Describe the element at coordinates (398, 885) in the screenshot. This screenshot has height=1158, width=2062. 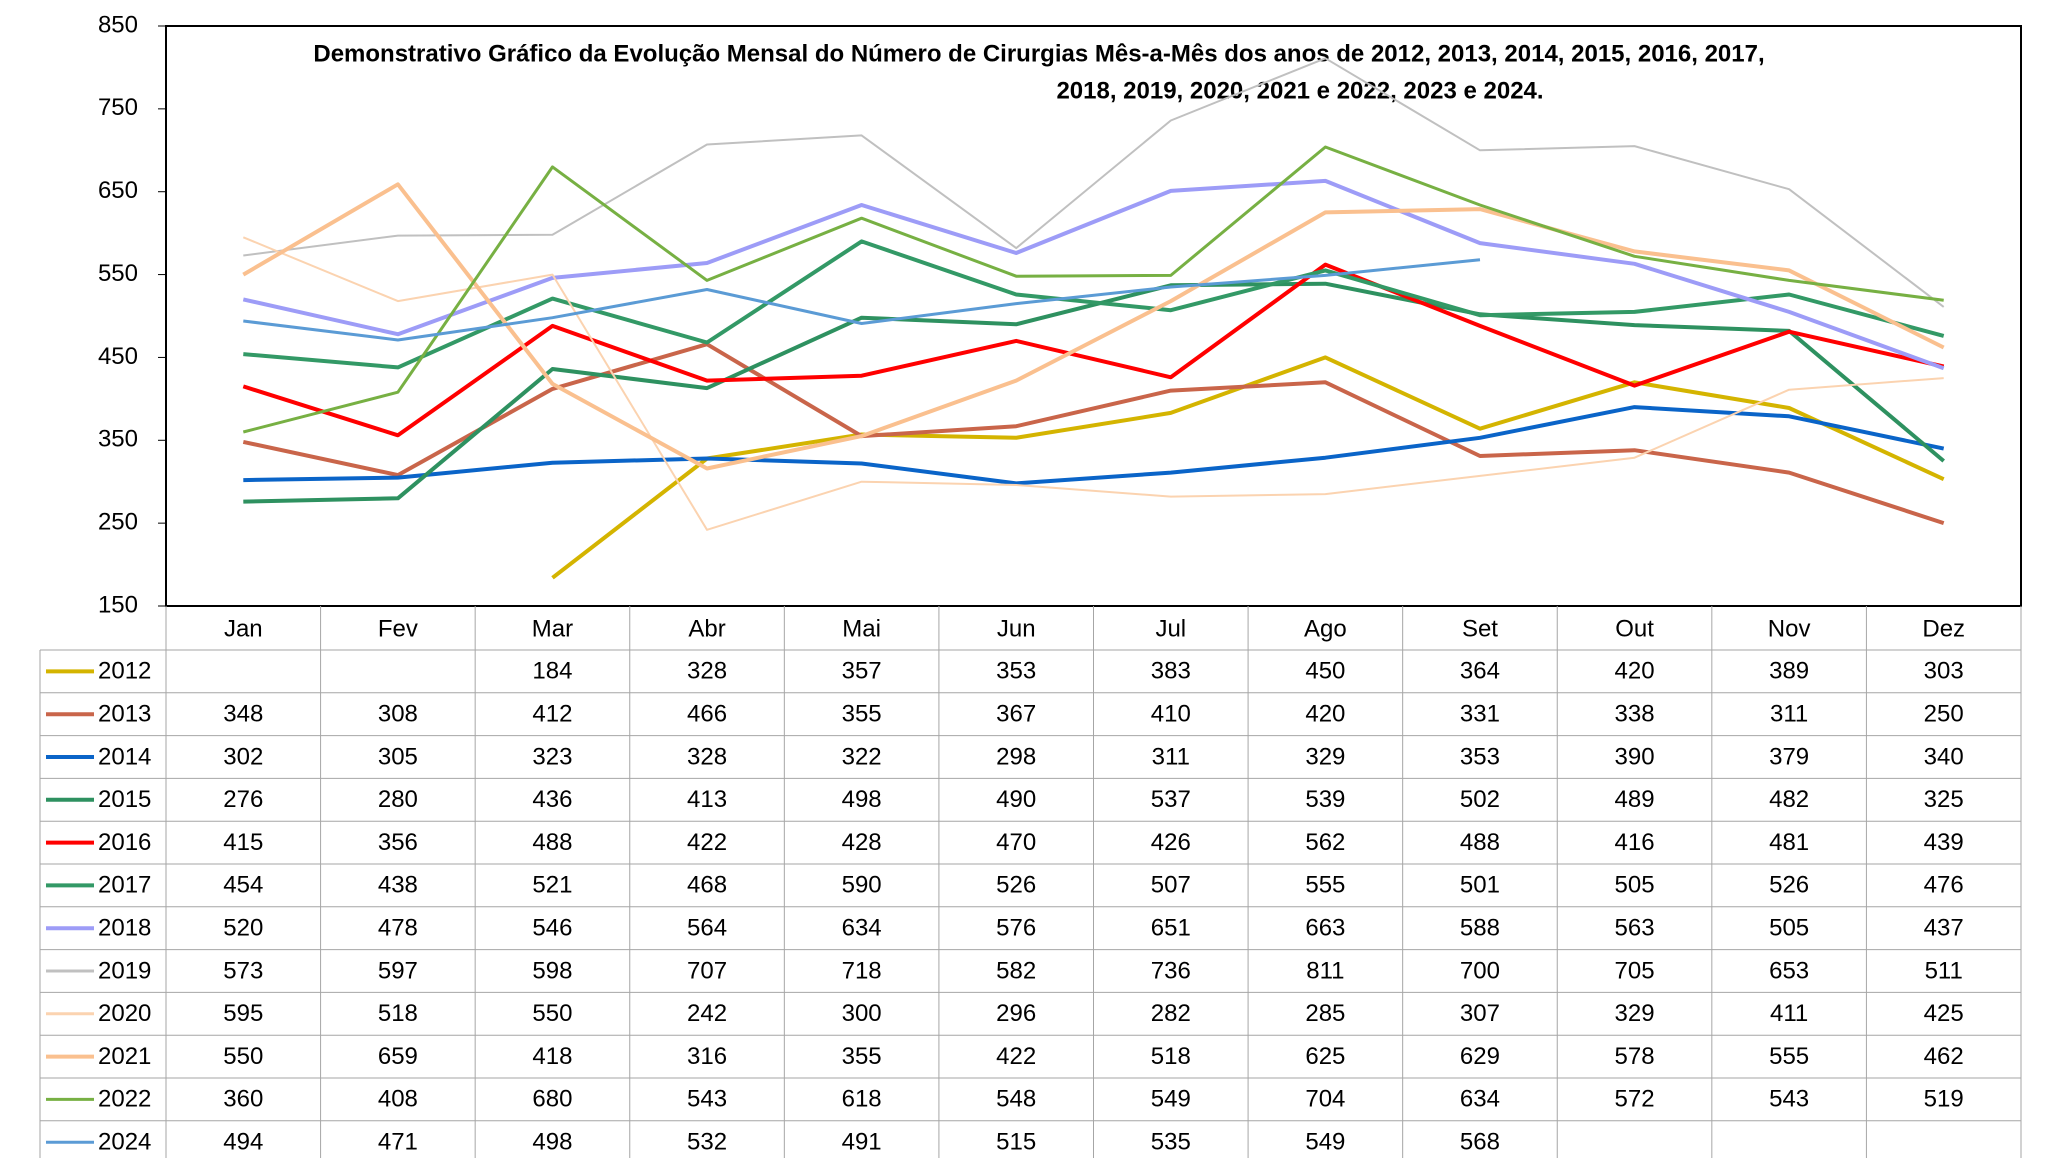
I see `table-cell: 438` at that location.